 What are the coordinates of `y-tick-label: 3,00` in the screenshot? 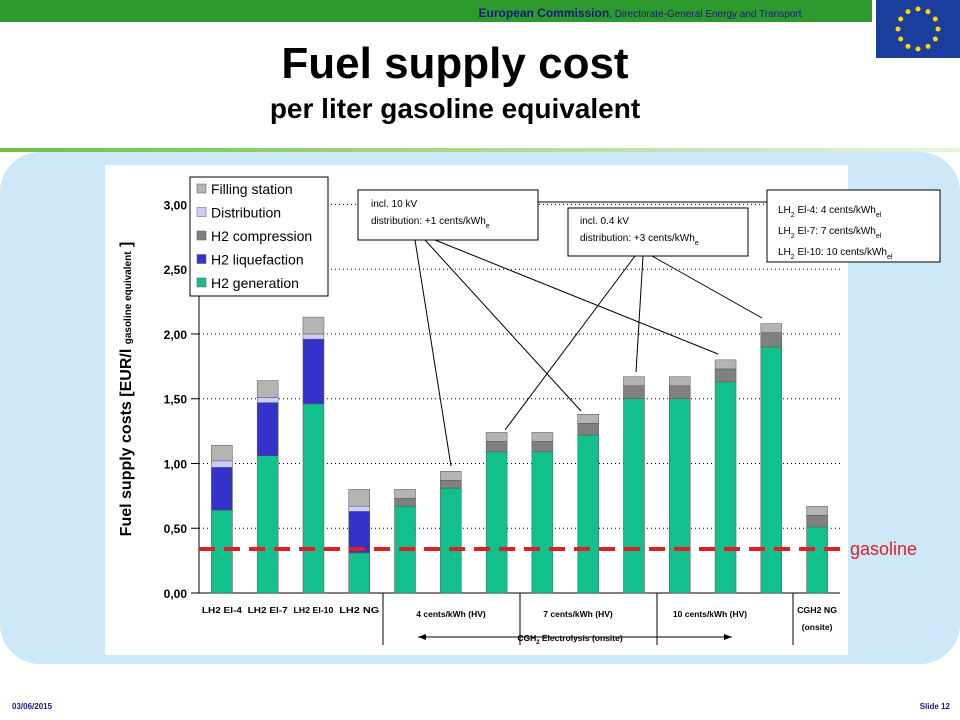 It's located at (176, 205).